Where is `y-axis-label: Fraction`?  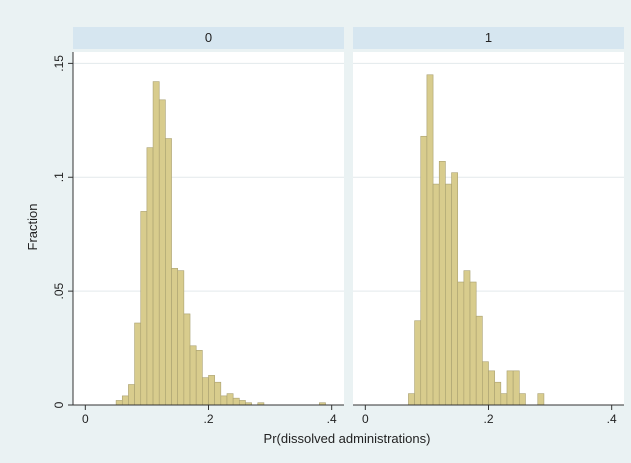
y-axis-label: Fraction is located at coordinates (32, 227).